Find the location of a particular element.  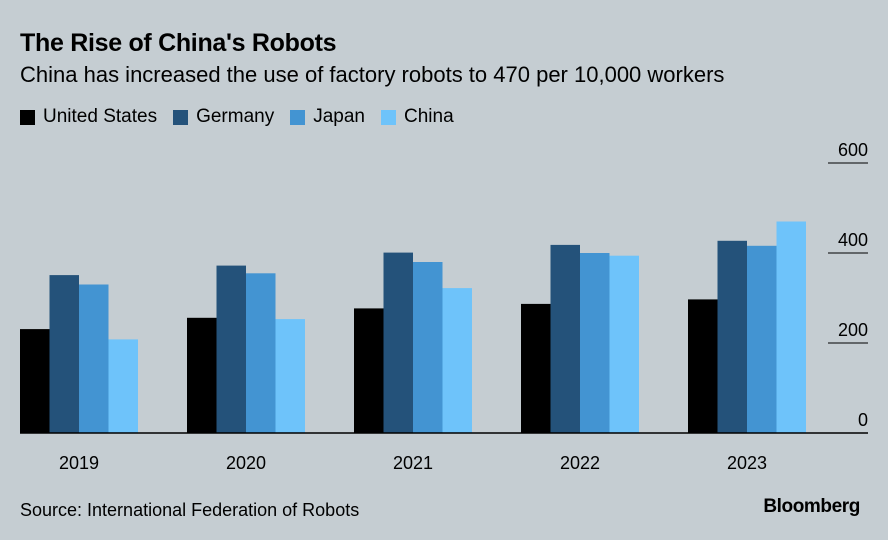

chart-title: The Rise of China's Robots is located at coordinates (178, 43).